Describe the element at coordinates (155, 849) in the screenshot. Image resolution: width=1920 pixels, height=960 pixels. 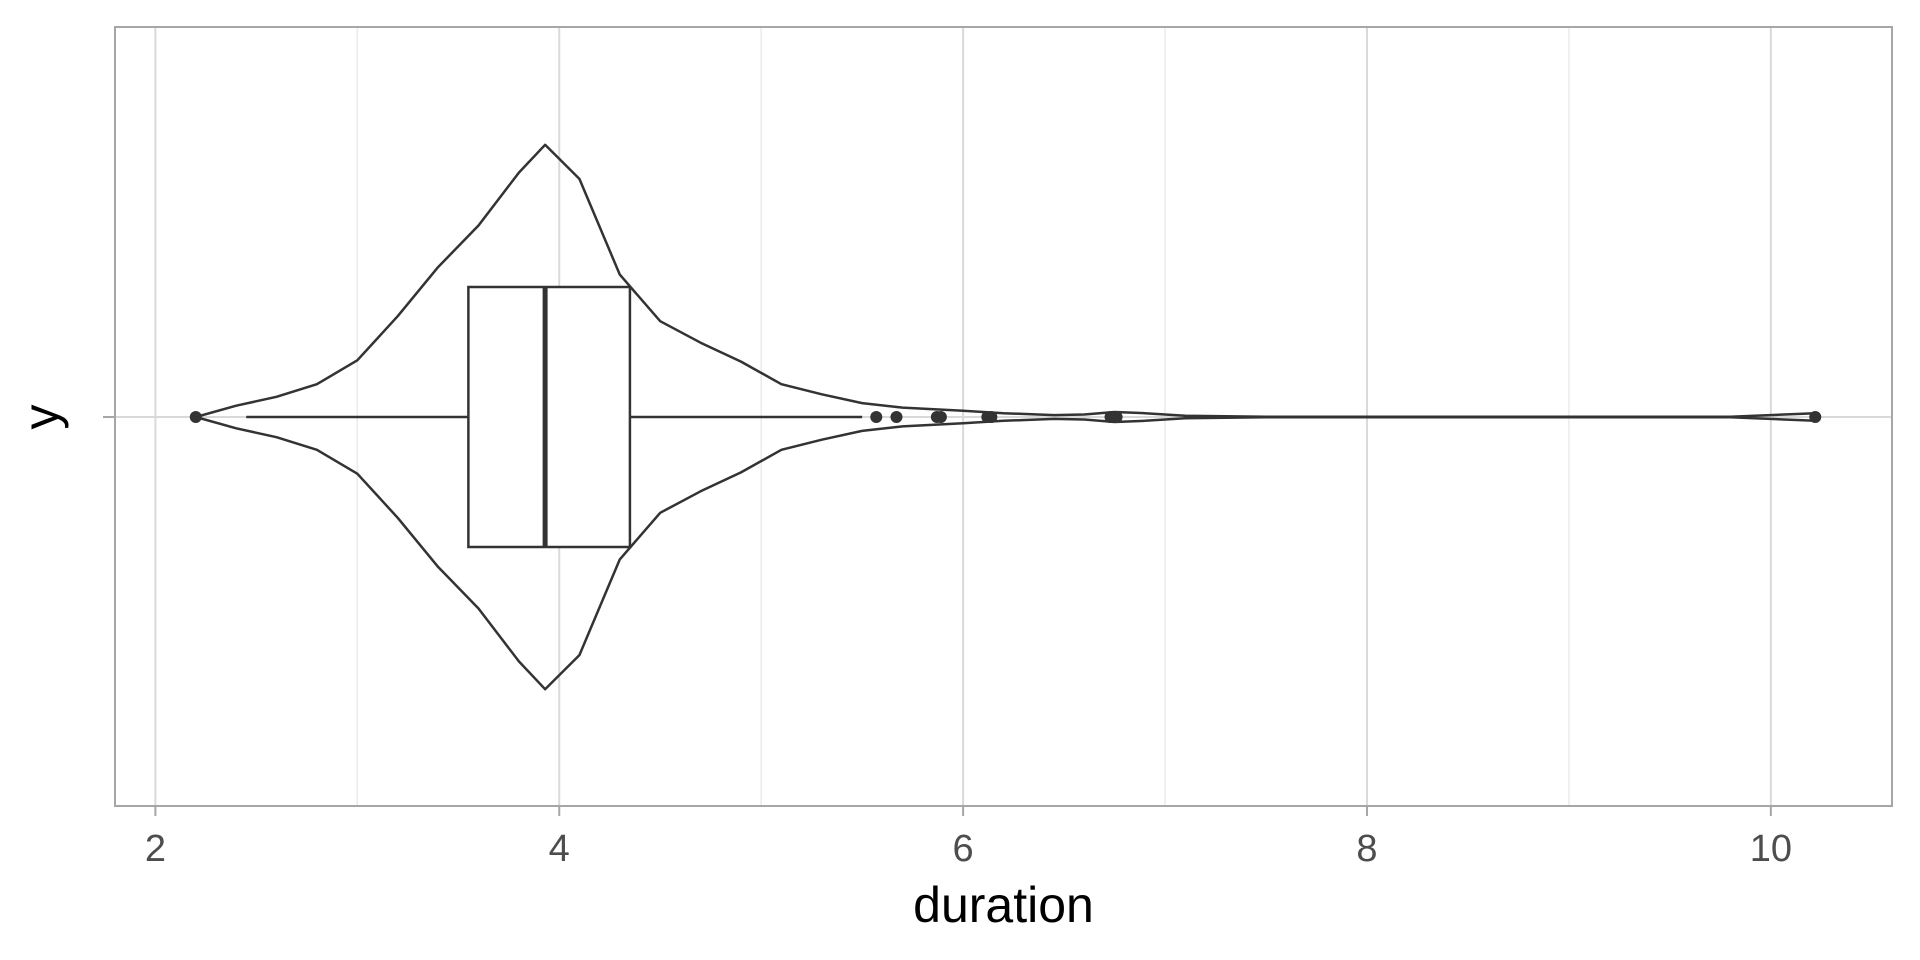
I see `x-tick-label: 2` at that location.